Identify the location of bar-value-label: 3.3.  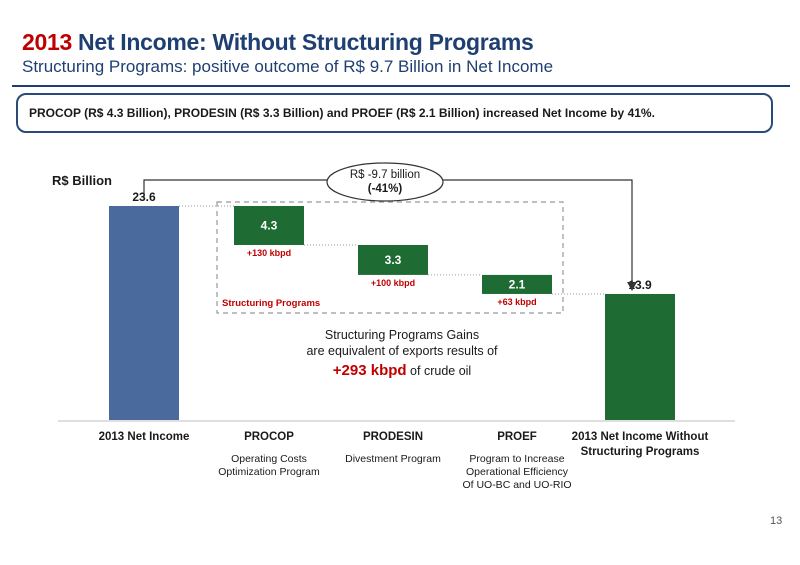
(393, 260).